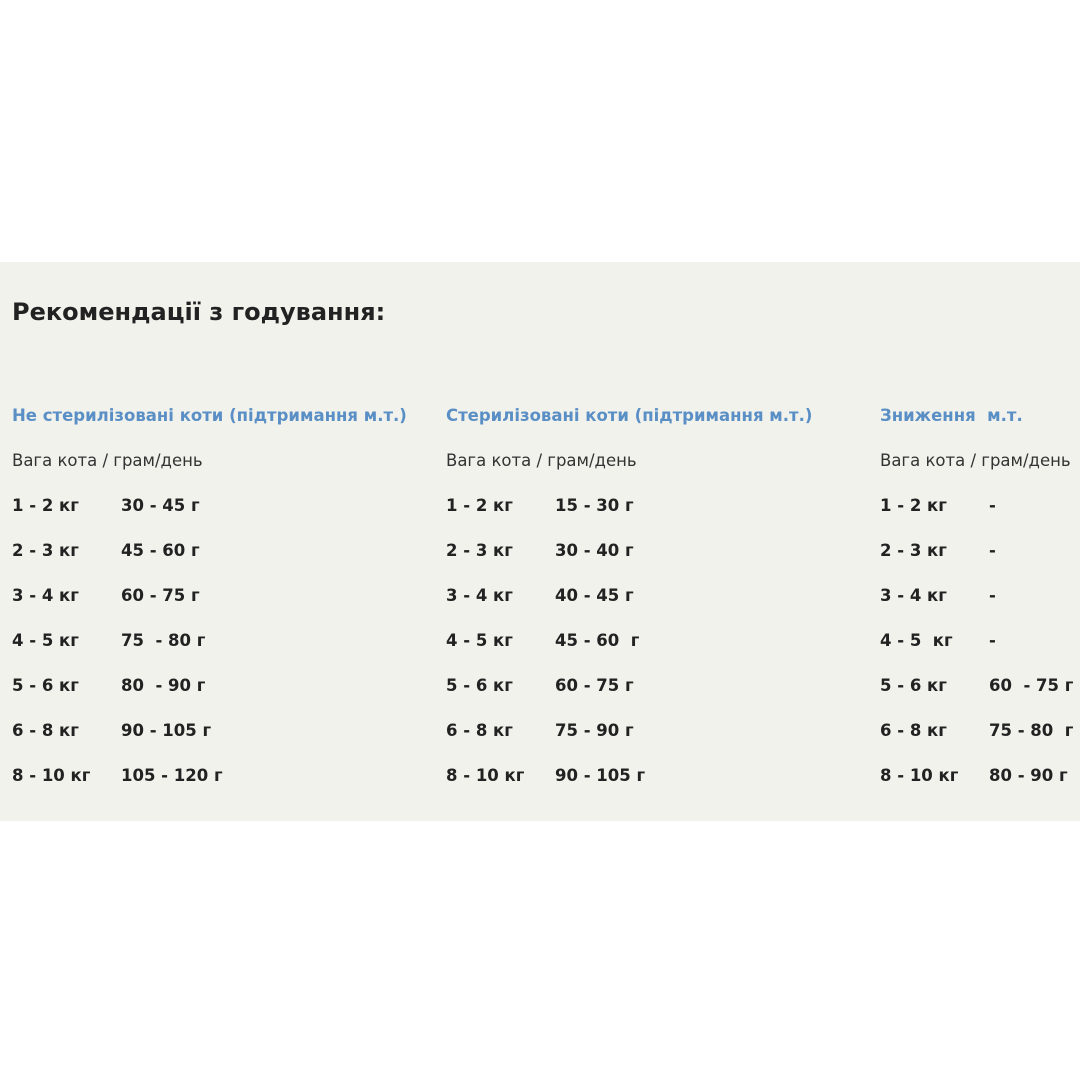 The height and width of the screenshot is (1080, 1080). I want to click on row: 4 - 5 кг -, so click(975, 653).